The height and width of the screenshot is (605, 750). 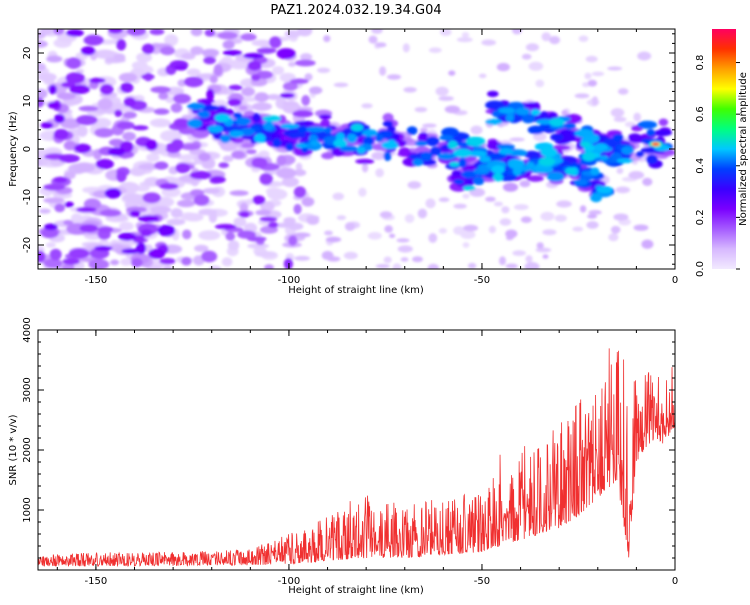 I want to click on colorbar-tick-label: 0.4, so click(x=700, y=166).